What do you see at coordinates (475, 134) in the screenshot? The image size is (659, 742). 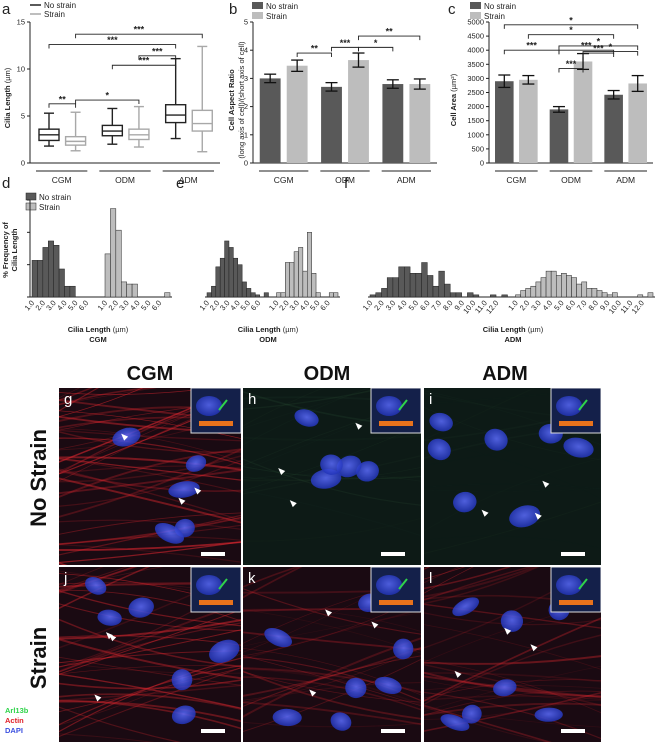 I see `y-tick-label-c: 1000` at bounding box center [475, 134].